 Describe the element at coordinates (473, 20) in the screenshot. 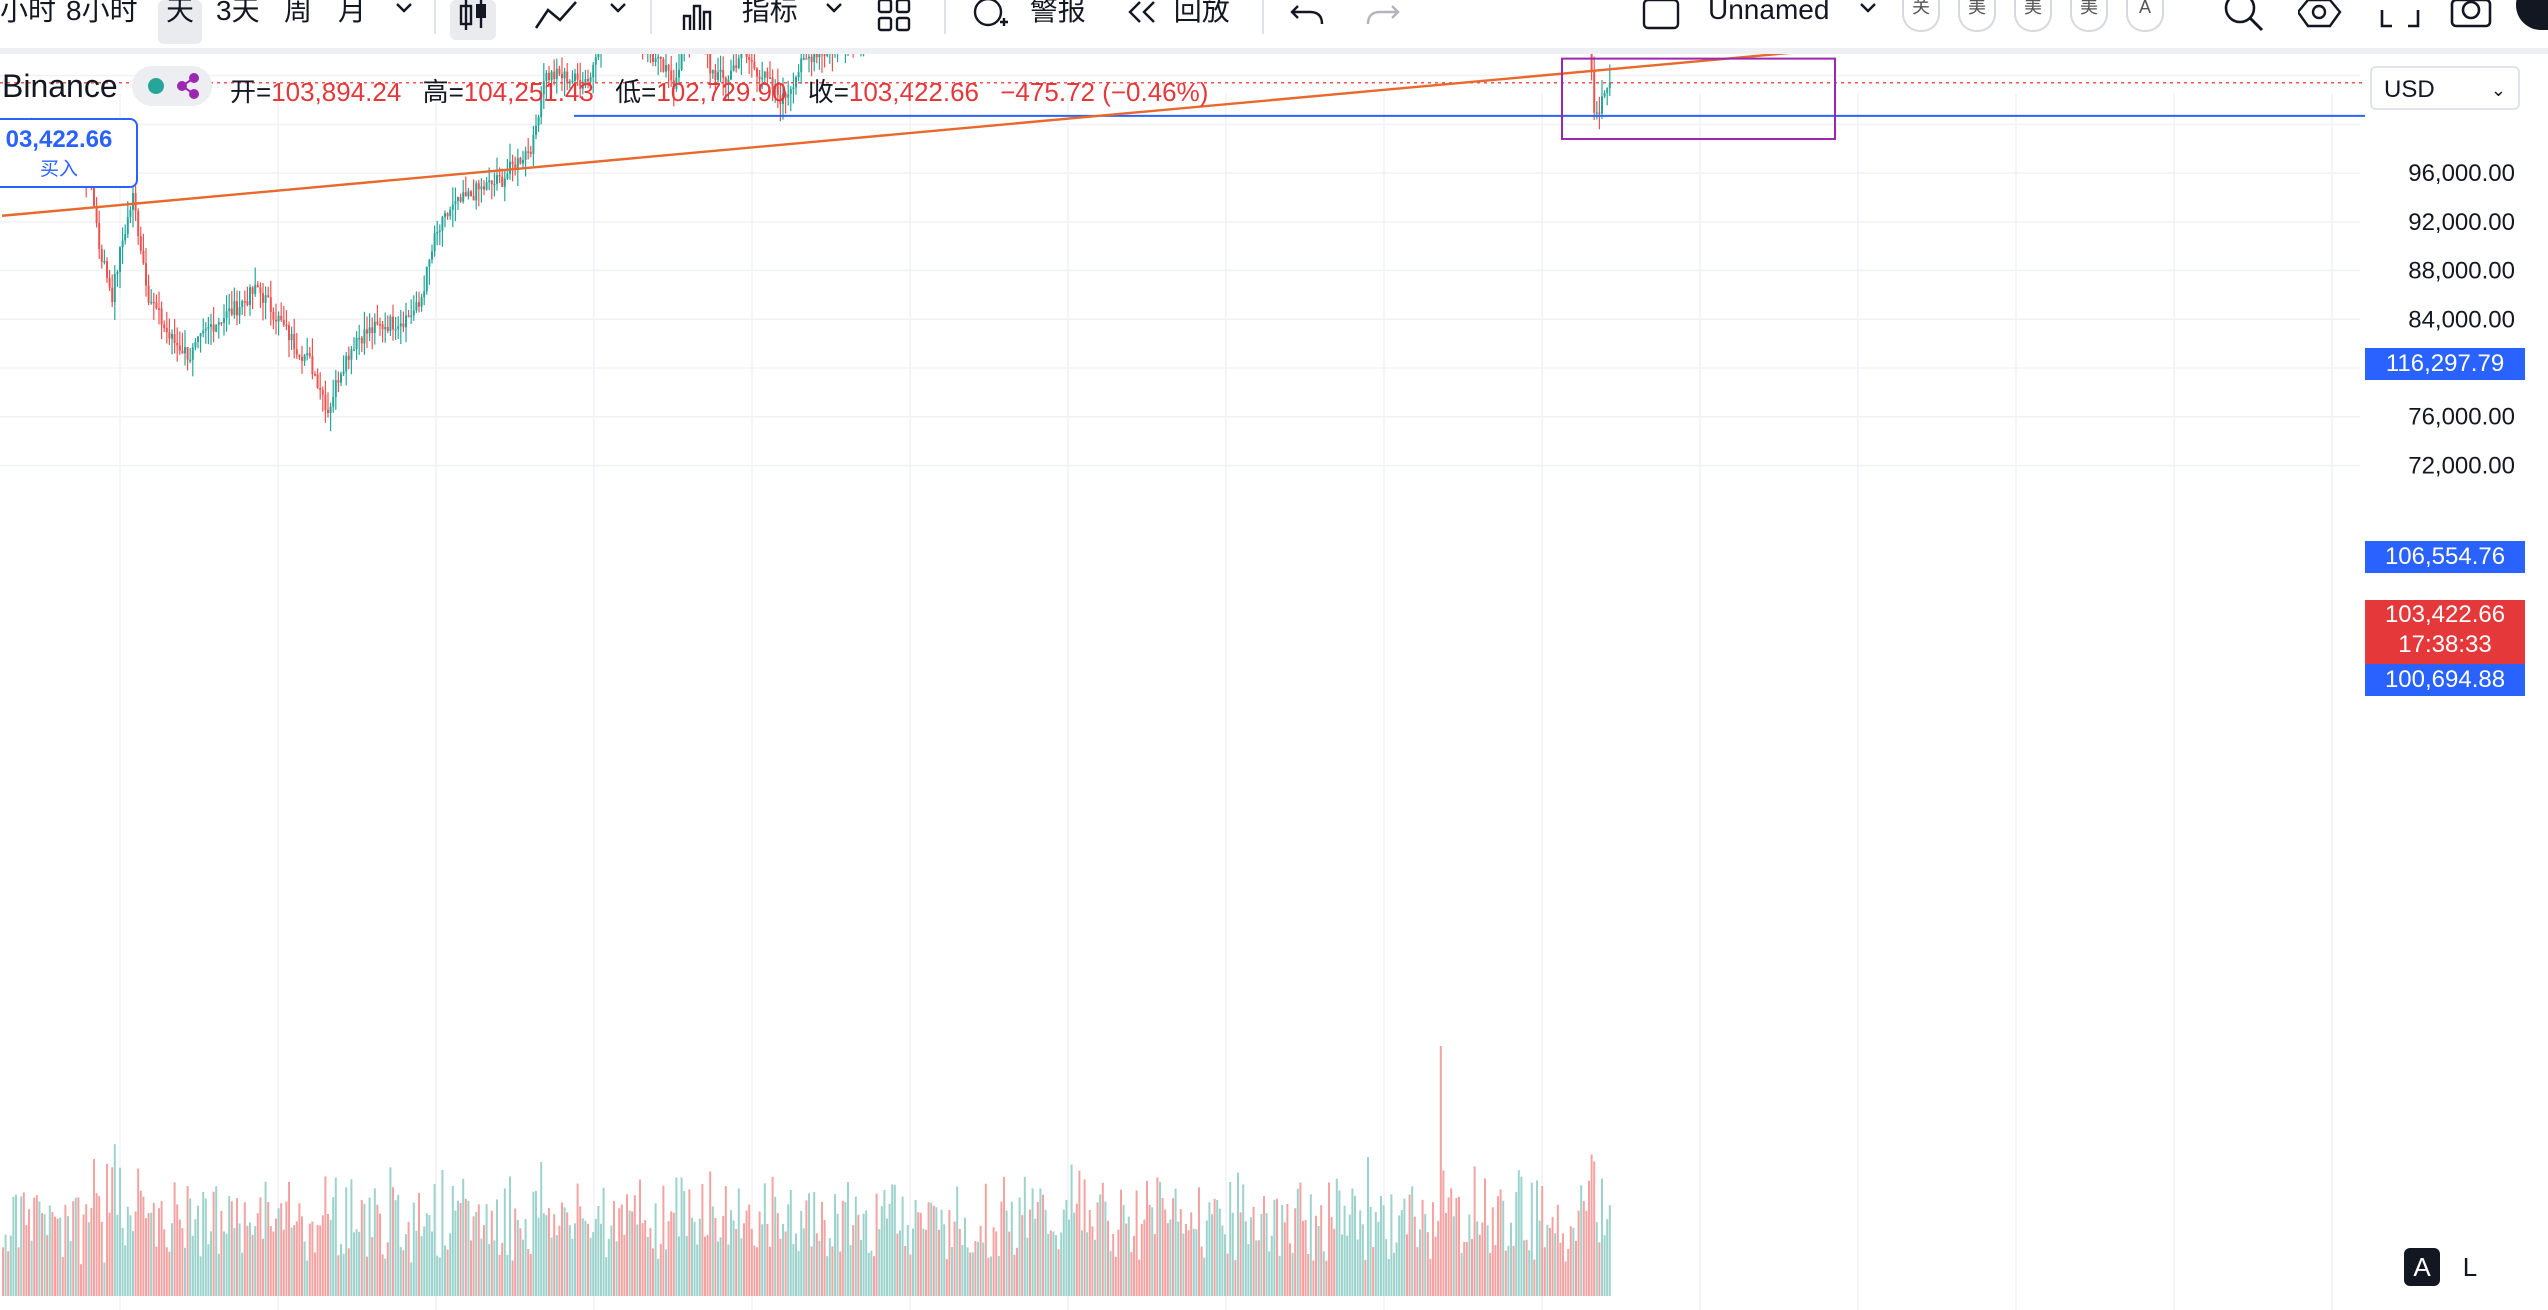

I see `candlestick-icon` at that location.